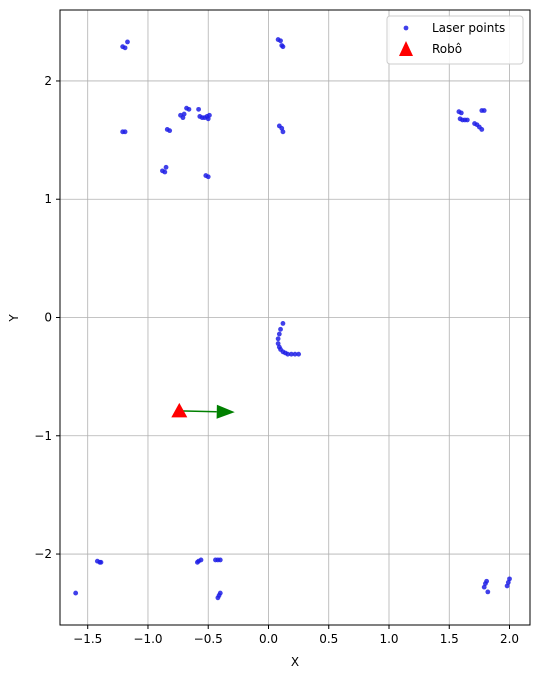 Image resolution: width=538 pixels, height=679 pixels. I want to click on y-axis-ticks: −2 −1 0 1 2, so click(47, 317).